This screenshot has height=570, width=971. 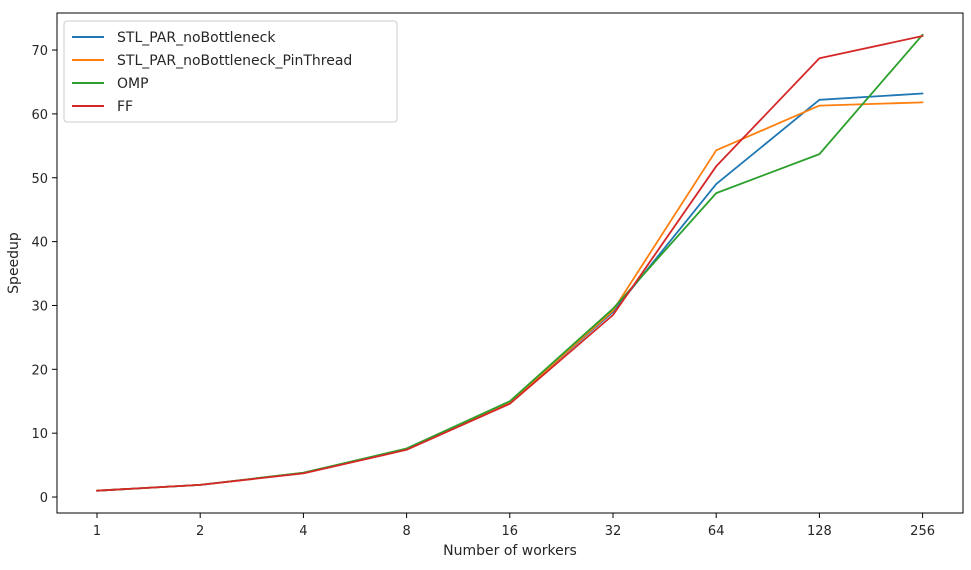 What do you see at coordinates (613, 531) in the screenshot?
I see `x-tick-label: 32` at bounding box center [613, 531].